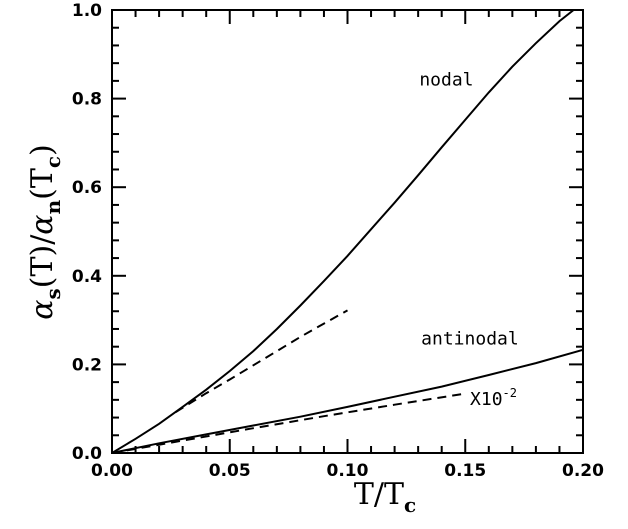  I want to click on x-axis-label: T/Tc, so click(385, 497).